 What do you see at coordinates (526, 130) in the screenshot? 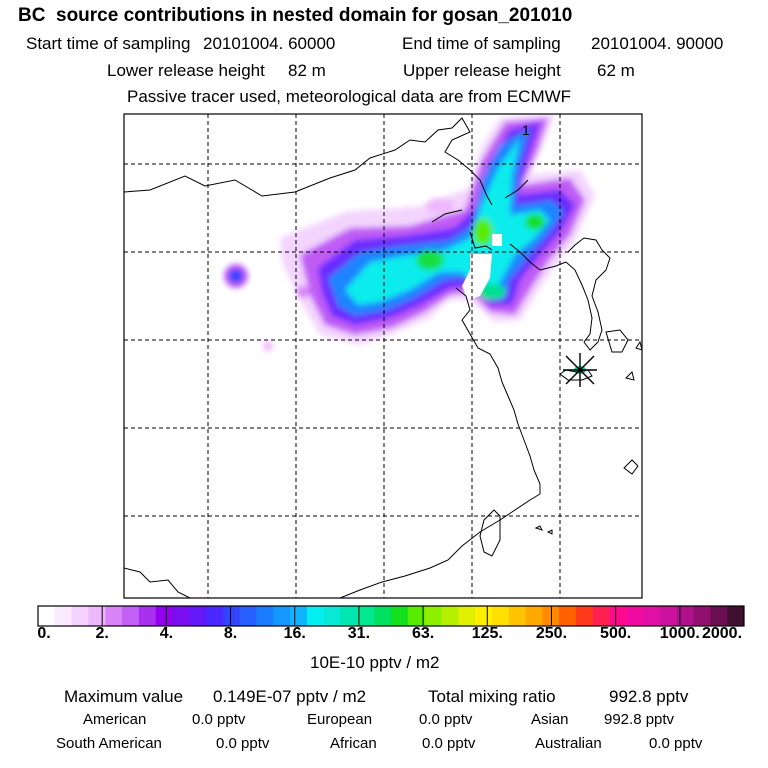
I see `contour-label: 1` at bounding box center [526, 130].